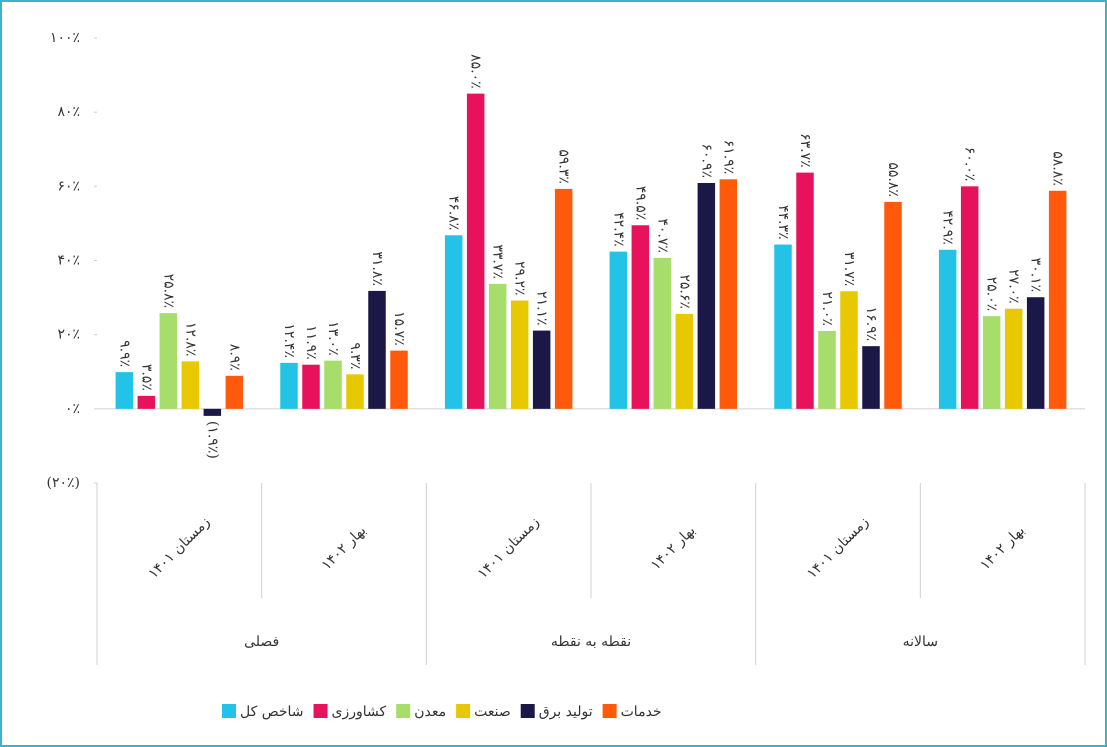  I want to click on data-label: ۱۶.۹٪, so click(871, 324).